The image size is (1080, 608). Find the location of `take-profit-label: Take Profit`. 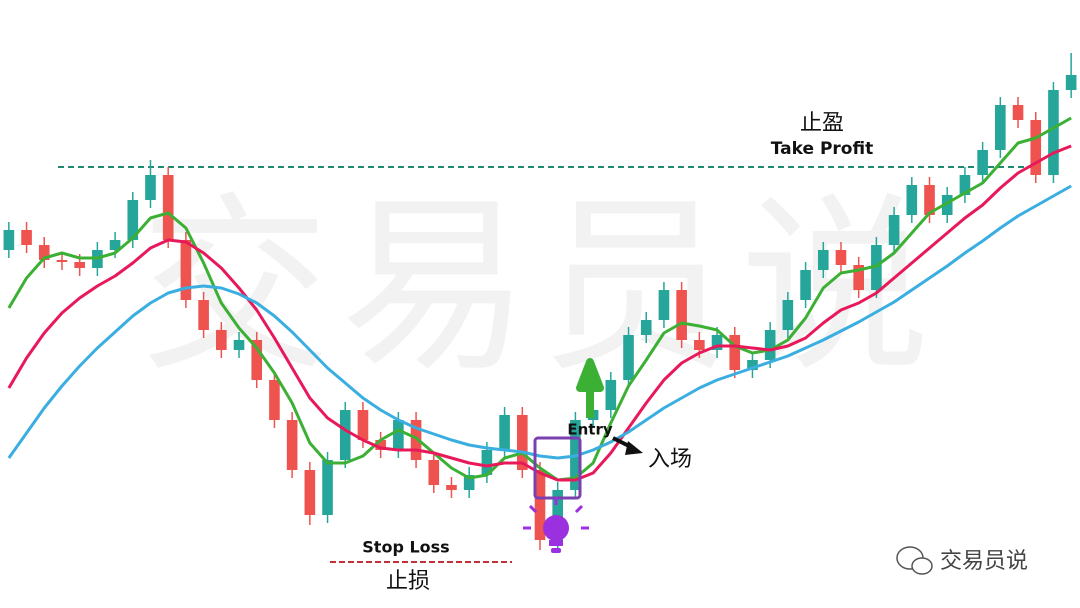

take-profit-label: Take Profit is located at coordinates (822, 149).